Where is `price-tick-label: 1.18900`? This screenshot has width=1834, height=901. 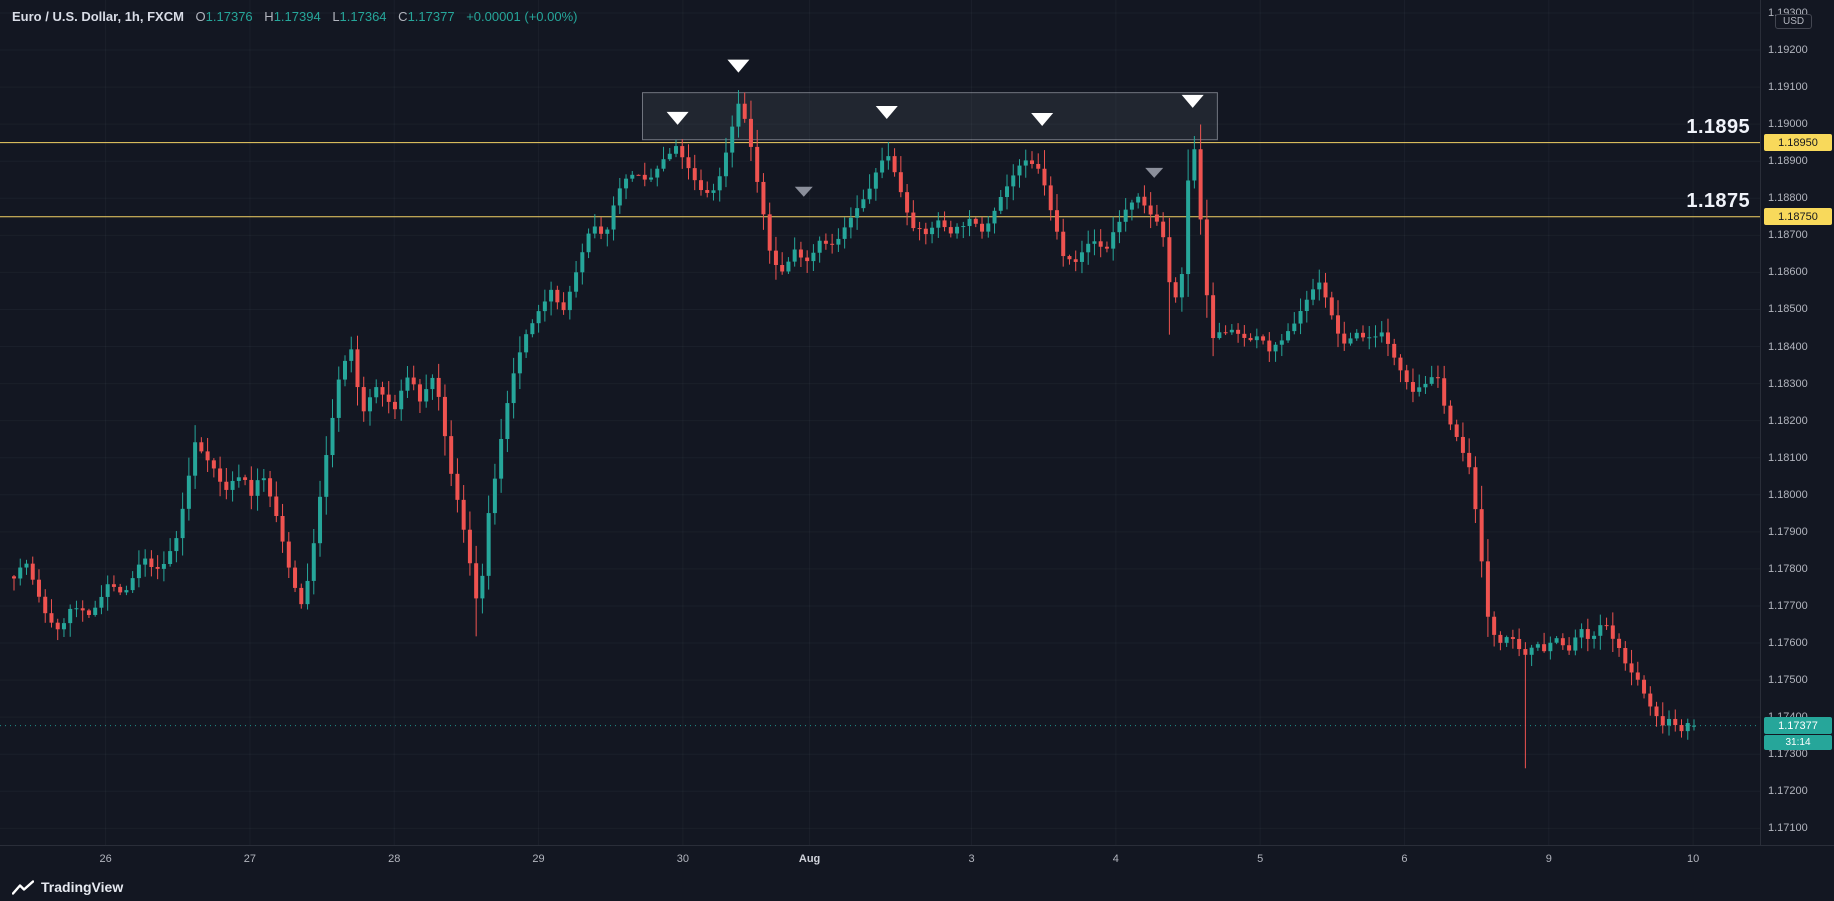 price-tick-label: 1.18900 is located at coordinates (1788, 161).